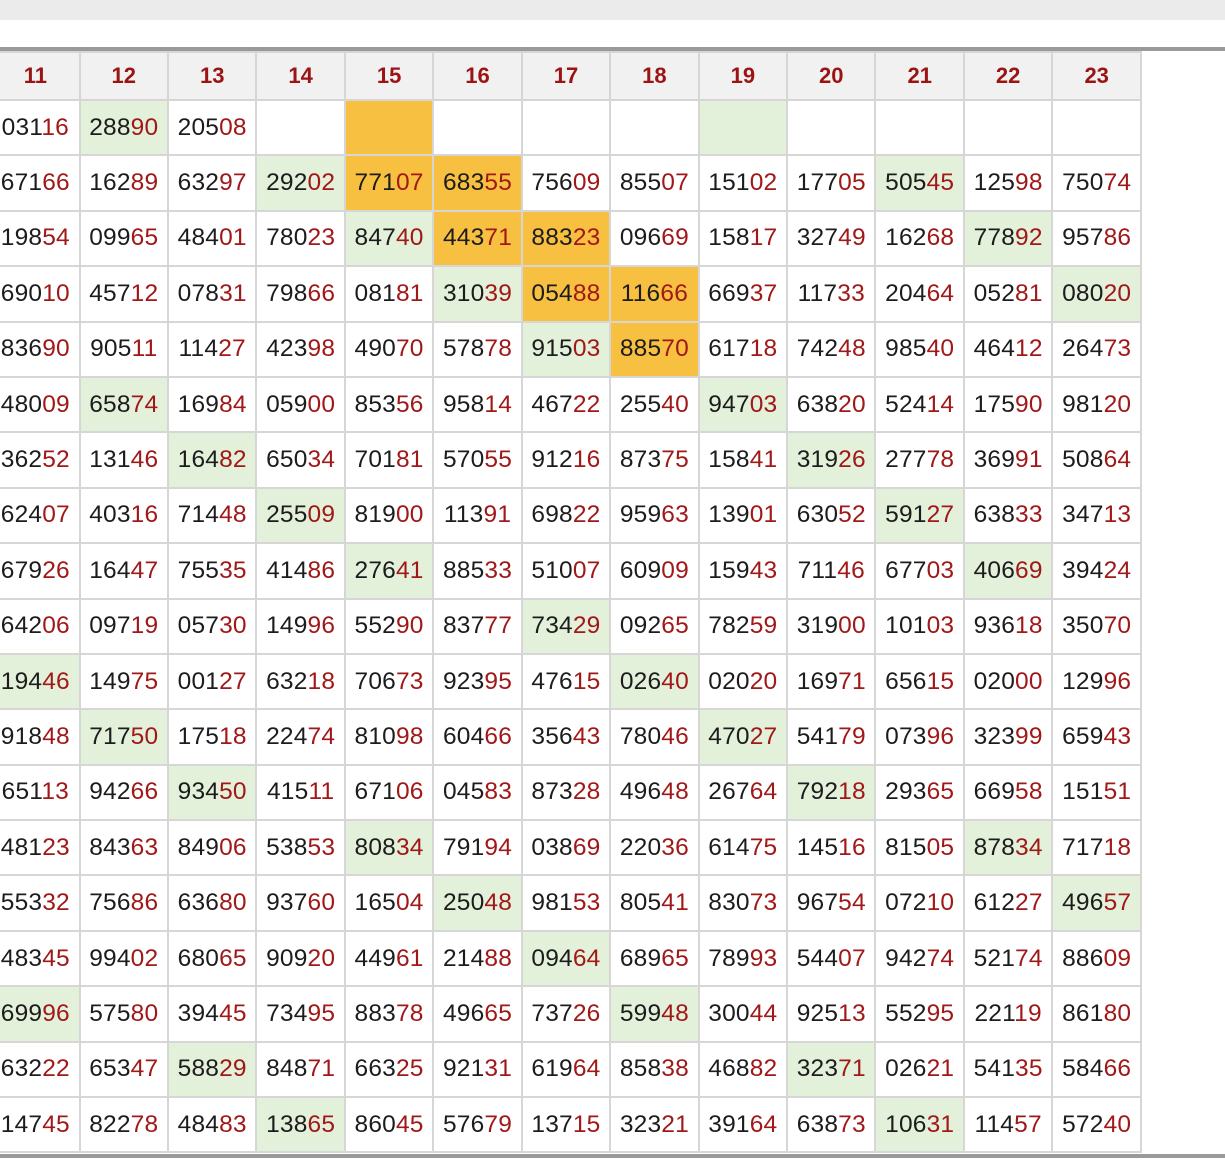  I want to click on number-cell: 49665, so click(477, 1014).